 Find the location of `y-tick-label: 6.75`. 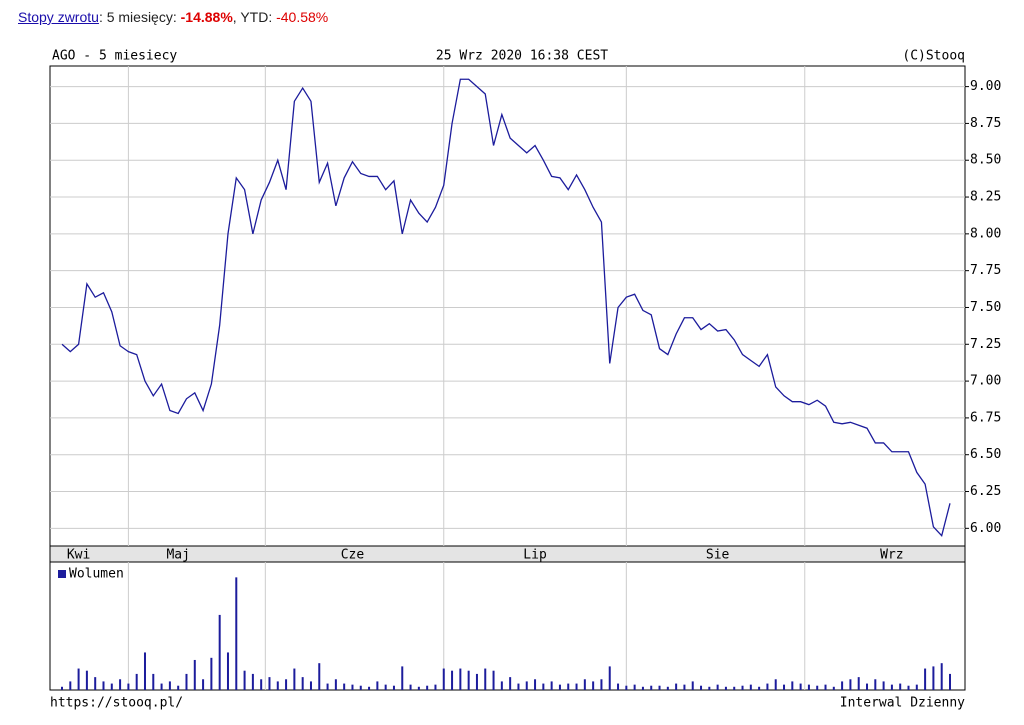

y-tick-label: 6.75 is located at coordinates (985, 417).